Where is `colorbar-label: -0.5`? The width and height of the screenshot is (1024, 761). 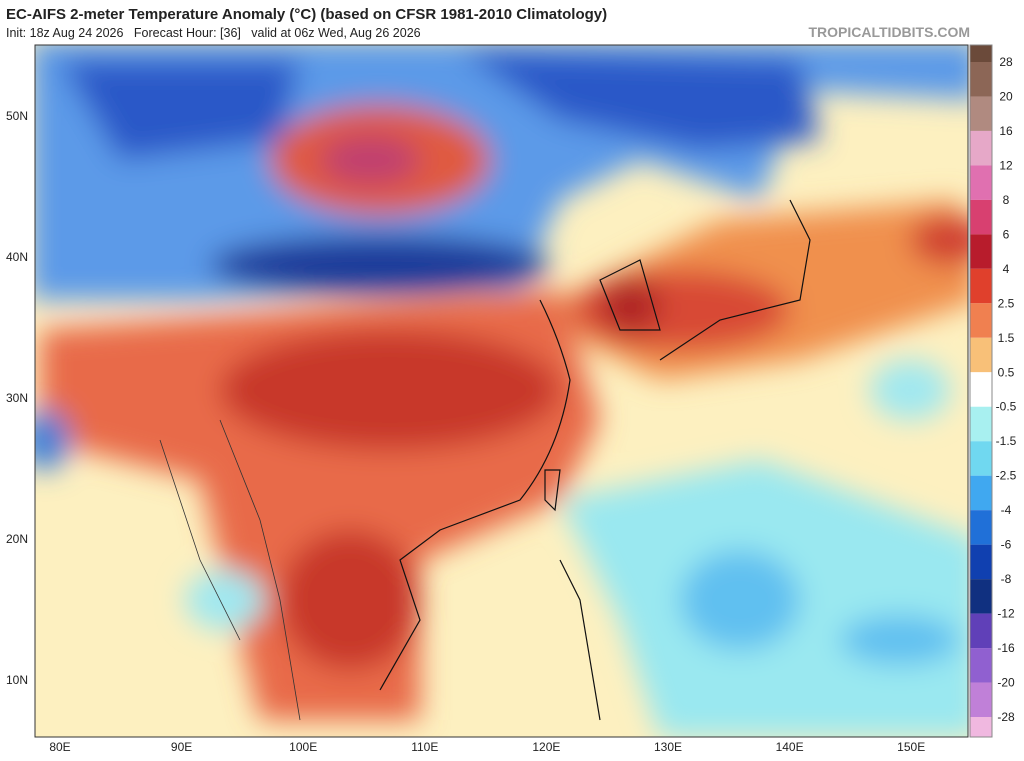
colorbar-label: -0.5 is located at coordinates (1006, 407).